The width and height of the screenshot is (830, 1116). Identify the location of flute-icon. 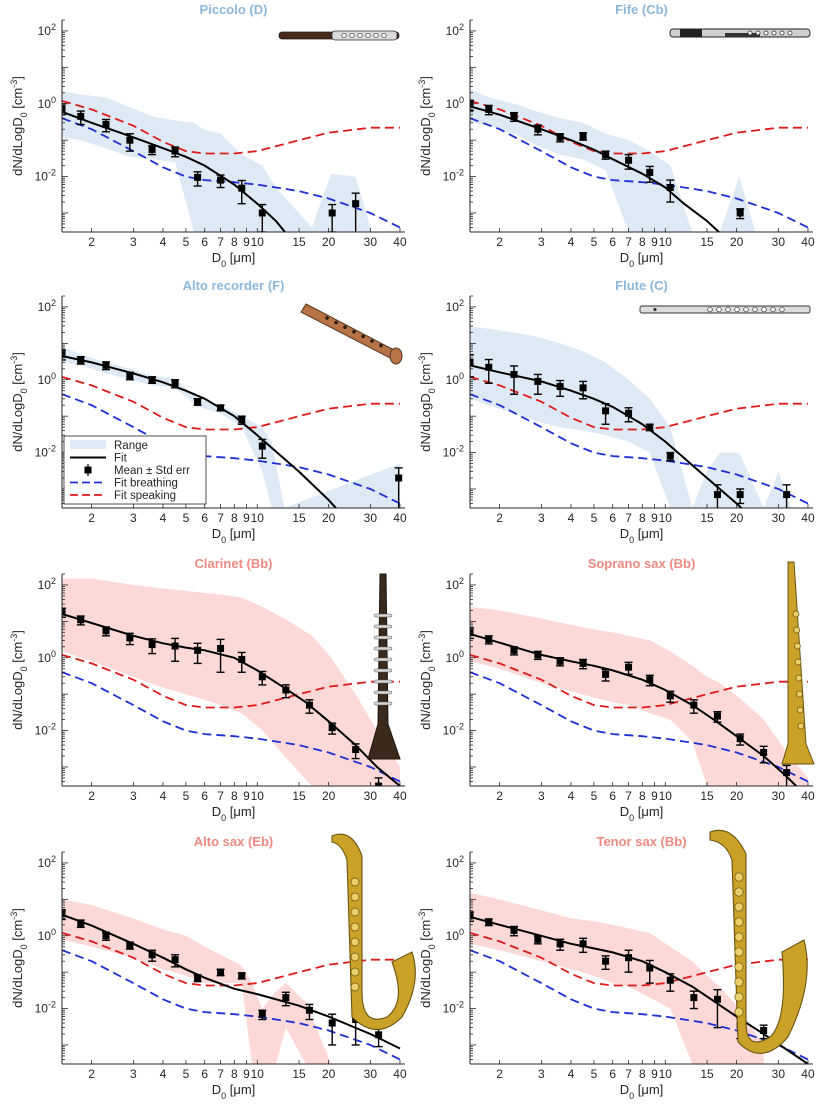
(725, 309).